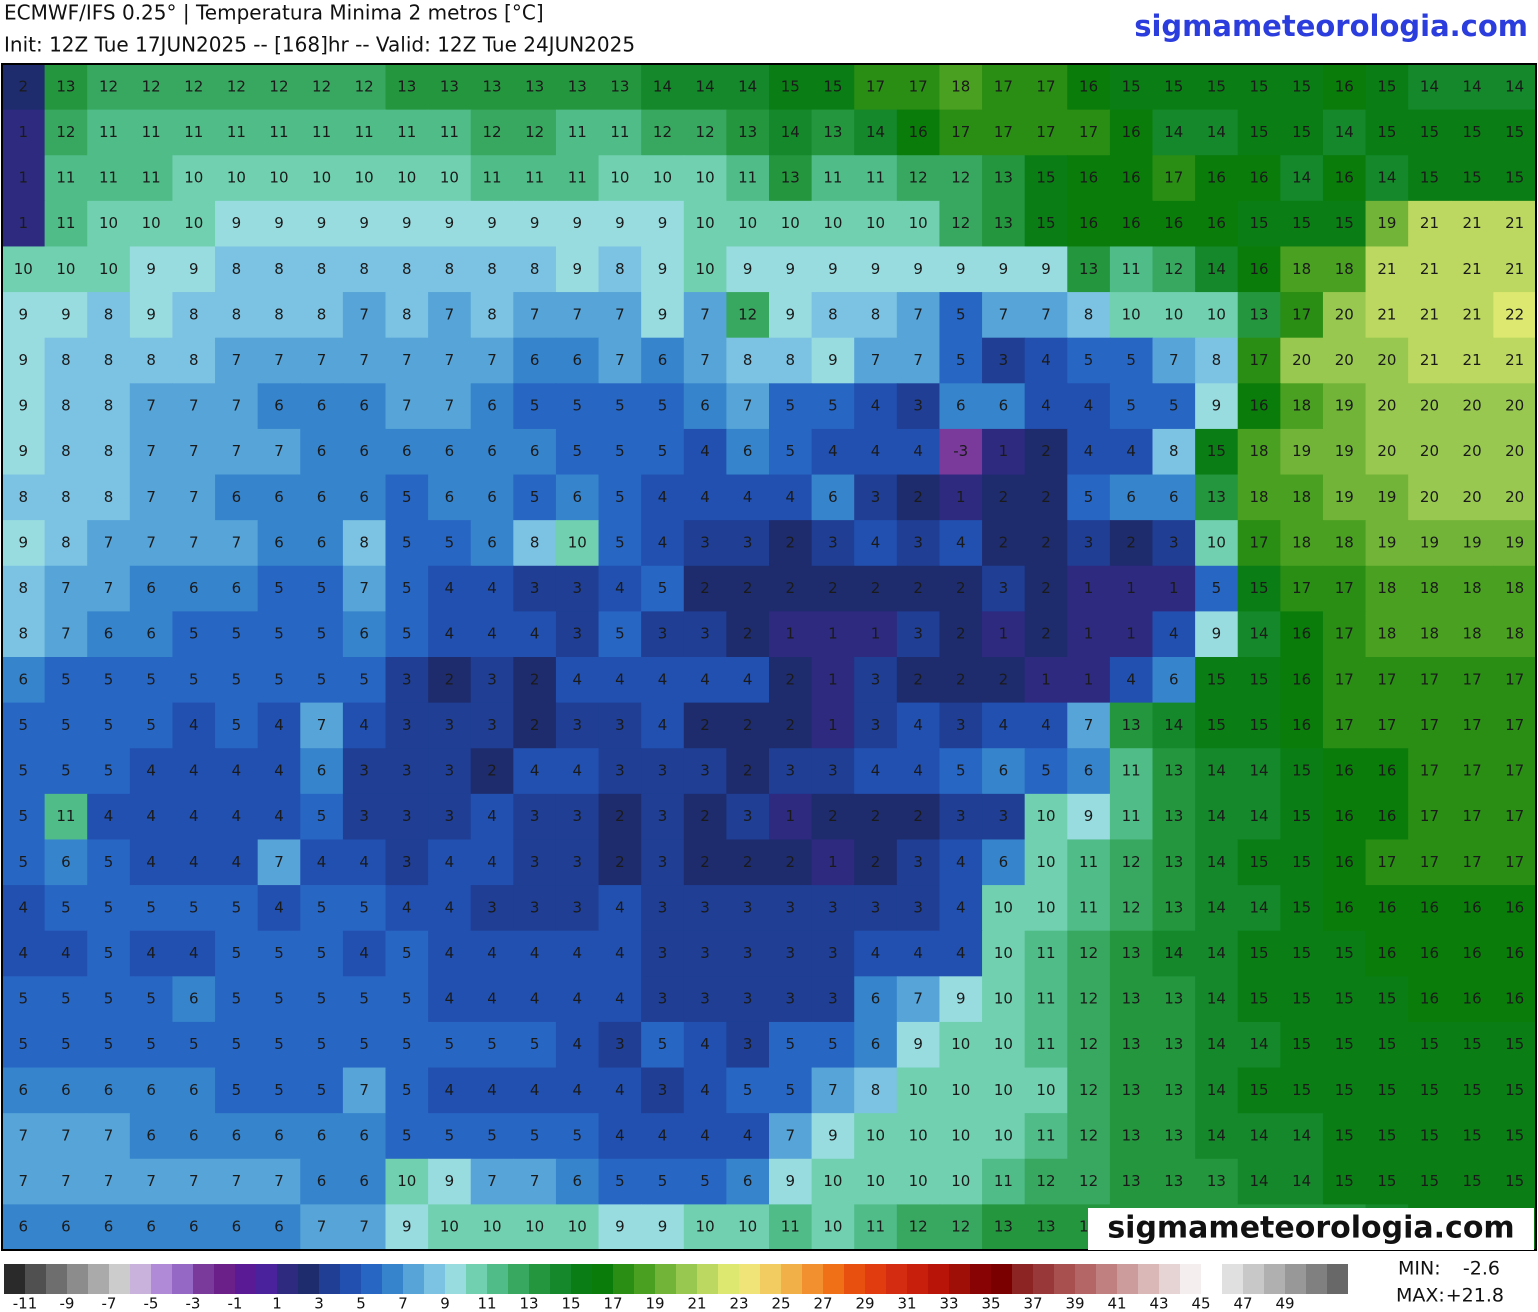 This screenshot has width=1538, height=1312. What do you see at coordinates (1514, 314) in the screenshot?
I see `cell-label: 22` at bounding box center [1514, 314].